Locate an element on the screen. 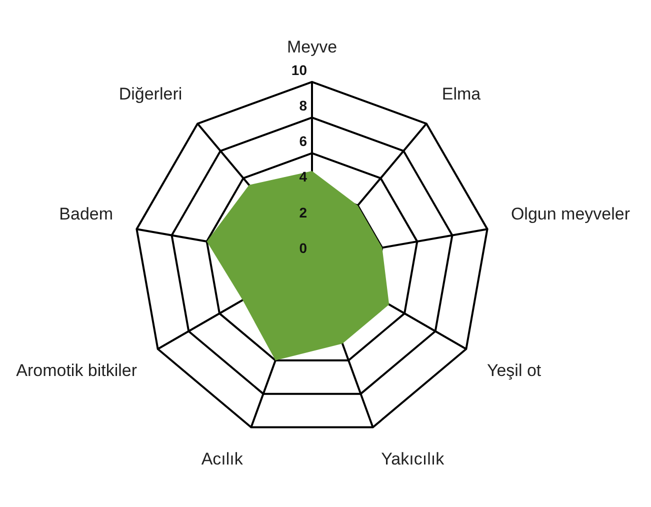 The image size is (651, 507). spoke-label: Olgun meyveler is located at coordinates (570, 214).